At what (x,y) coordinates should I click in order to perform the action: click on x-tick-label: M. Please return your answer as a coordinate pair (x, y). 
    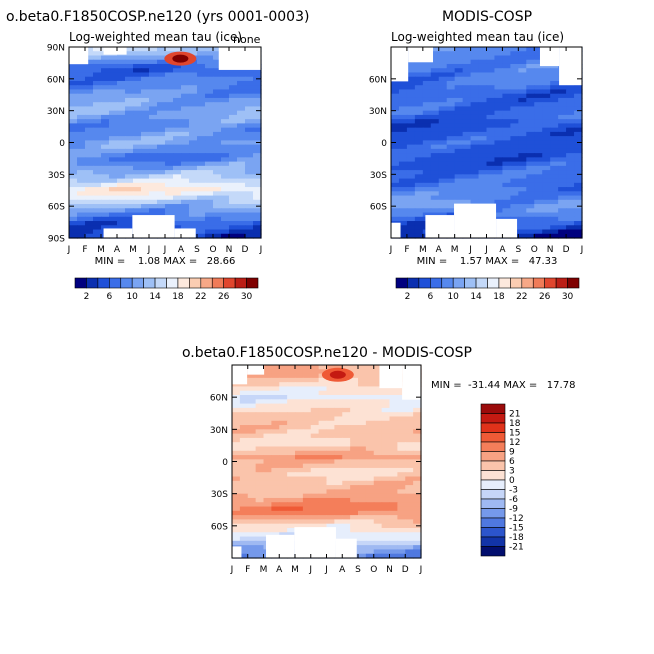
    Looking at the image, I should click on (295, 570).